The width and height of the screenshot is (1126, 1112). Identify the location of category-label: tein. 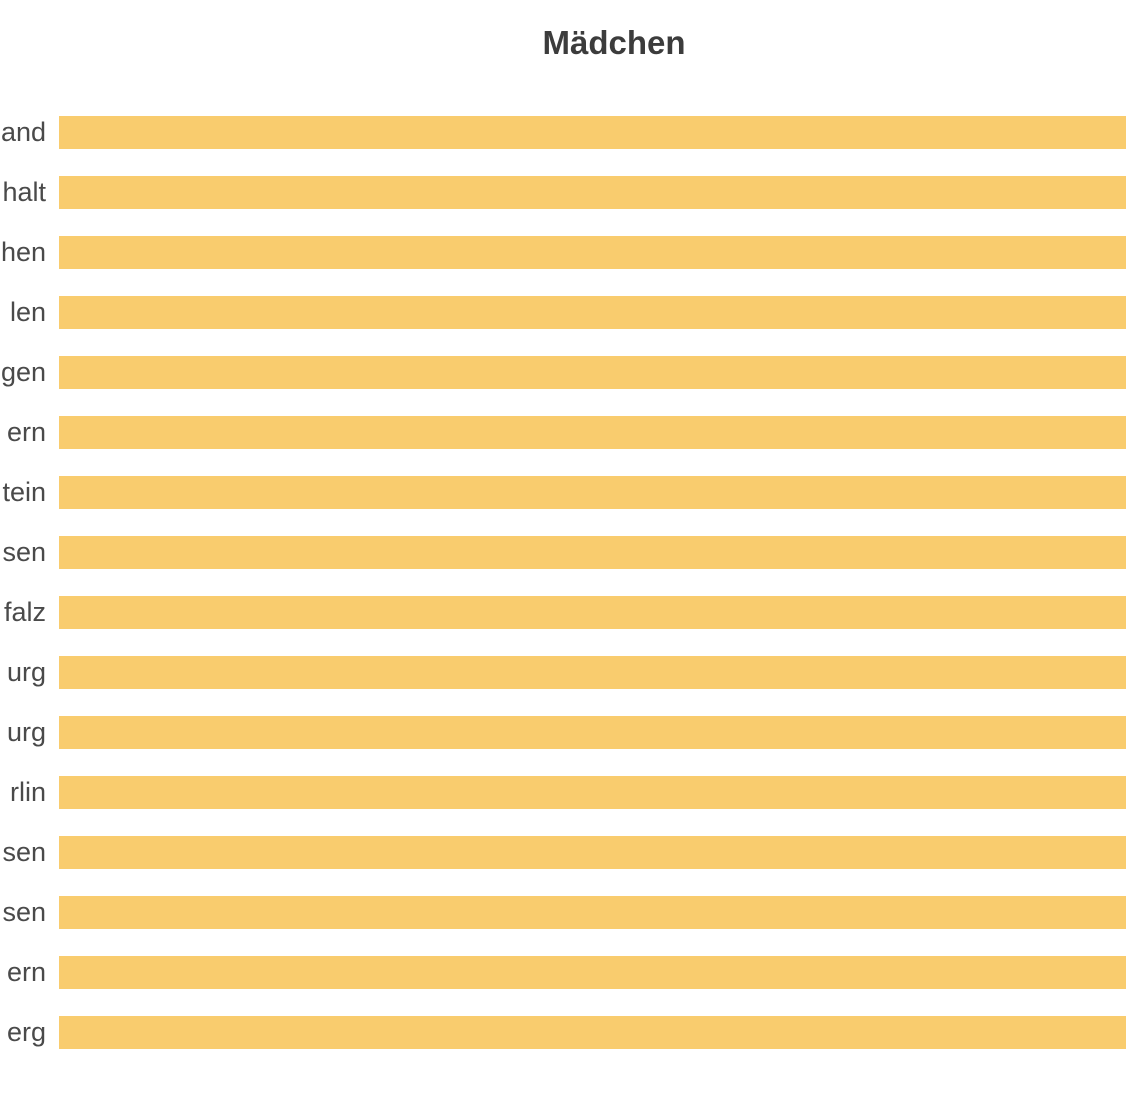
(24, 492).